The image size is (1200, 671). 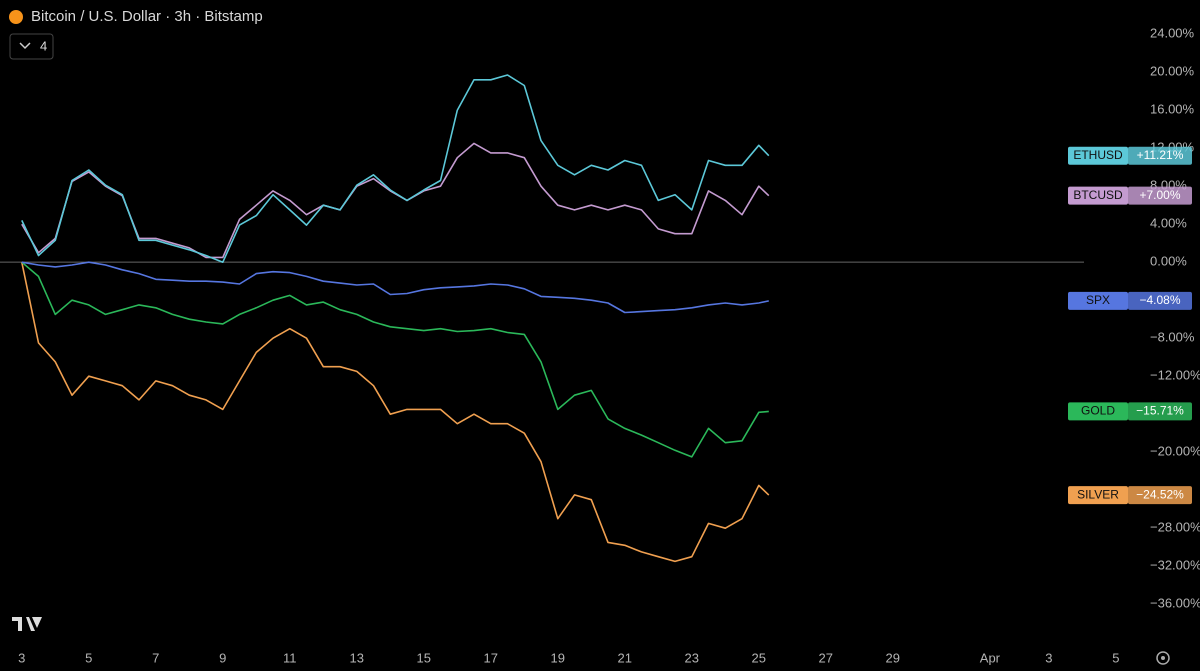 I want to click on badge-value: +7.00%, so click(x=1159, y=195).